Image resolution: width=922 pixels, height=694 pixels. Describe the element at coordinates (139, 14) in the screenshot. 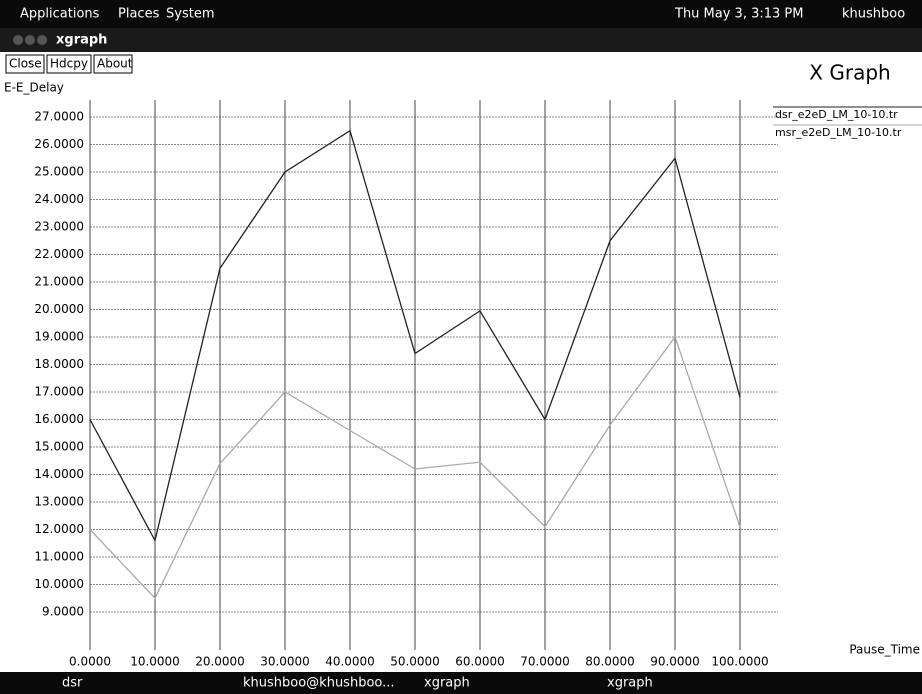

I see `menu: Places` at that location.